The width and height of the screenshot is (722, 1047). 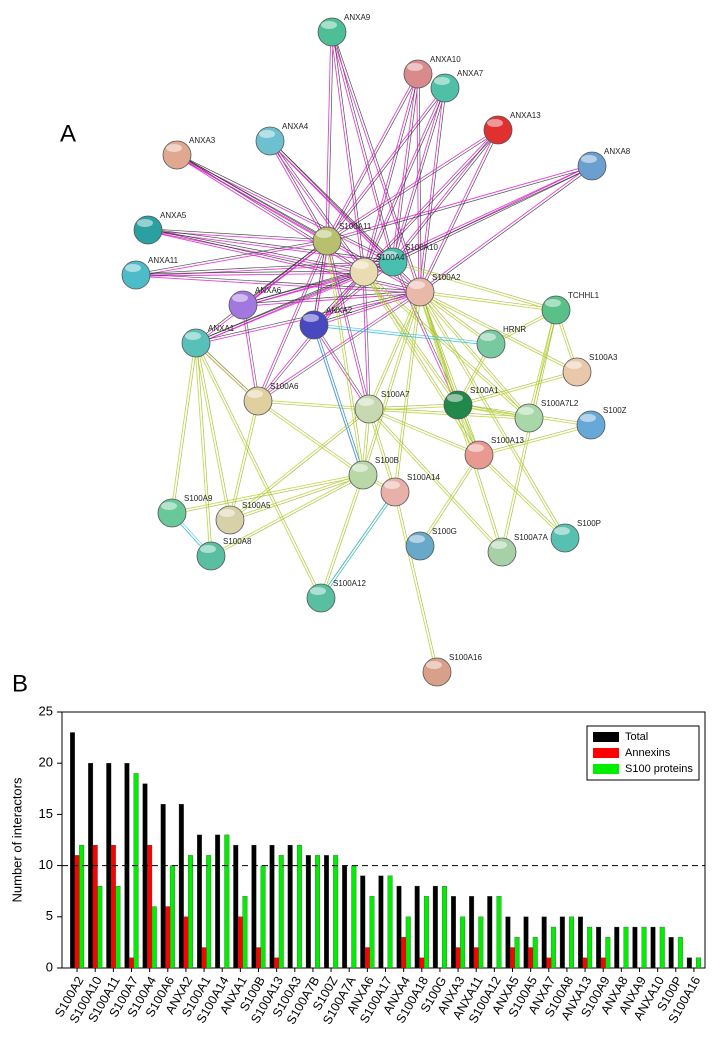 What do you see at coordinates (507, 440) in the screenshot?
I see `node-label: S100A13` at bounding box center [507, 440].